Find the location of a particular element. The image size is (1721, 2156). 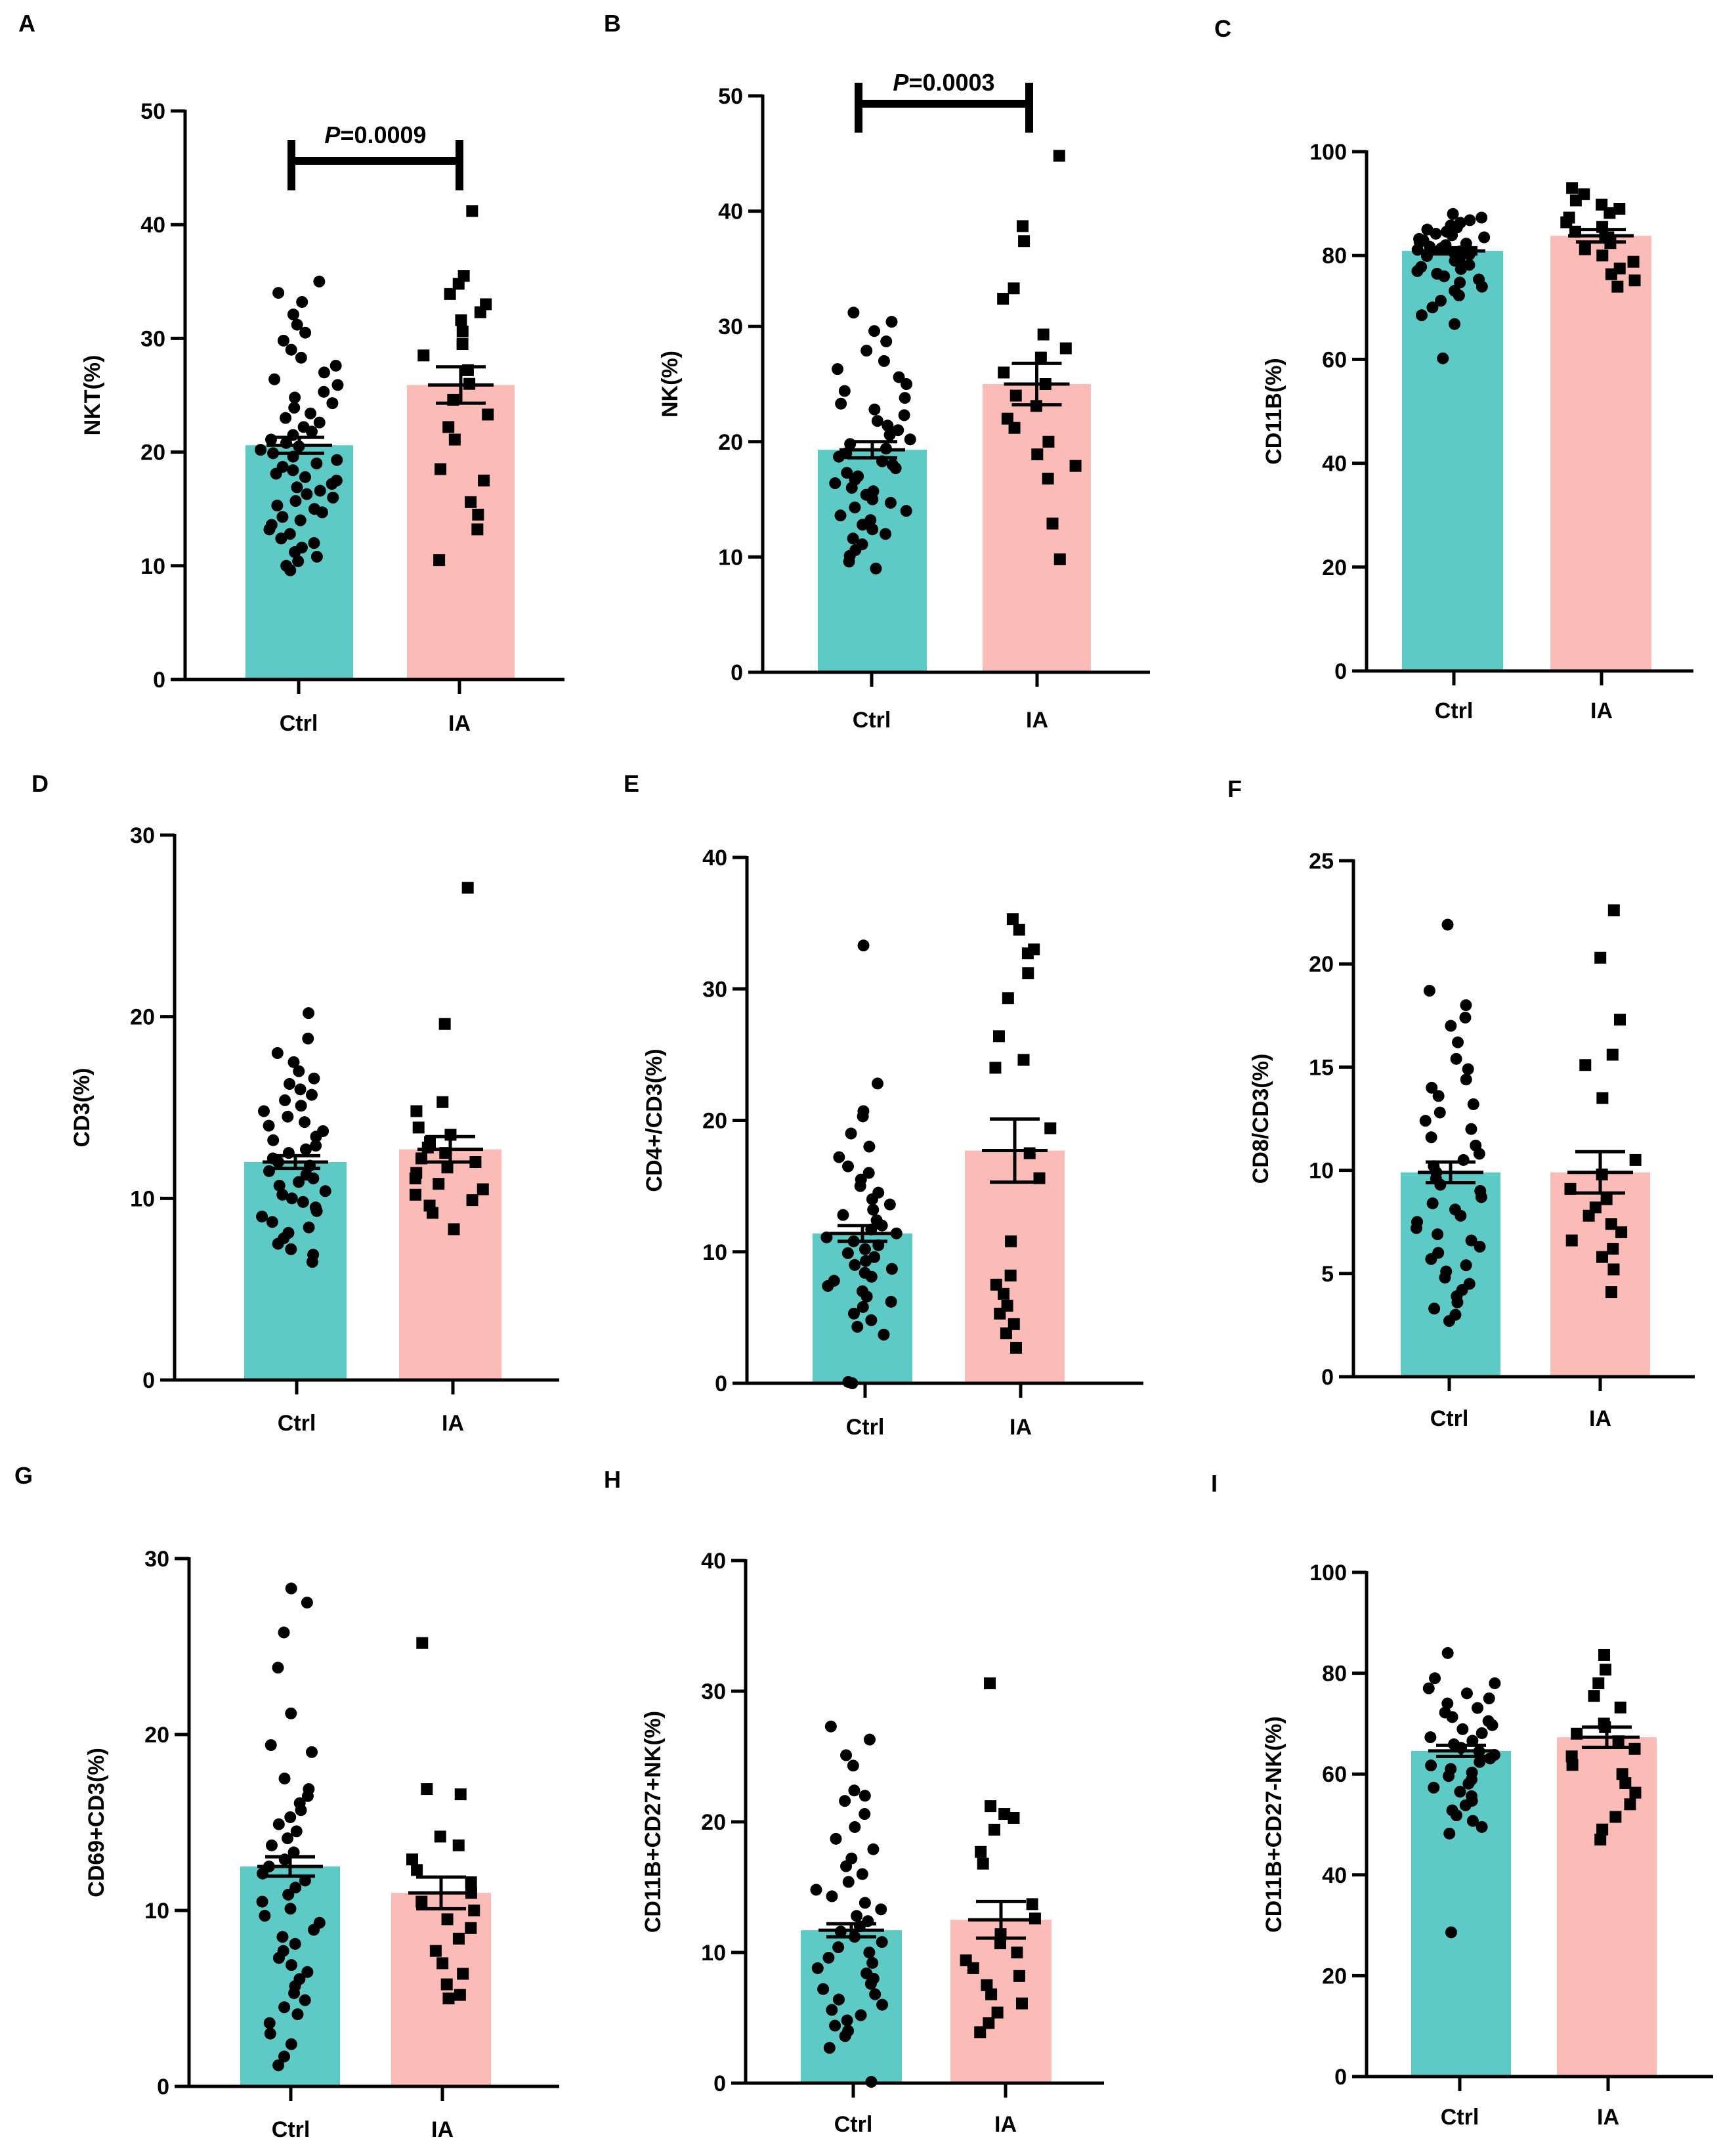

y-tick-label: 50 is located at coordinates (731, 96).